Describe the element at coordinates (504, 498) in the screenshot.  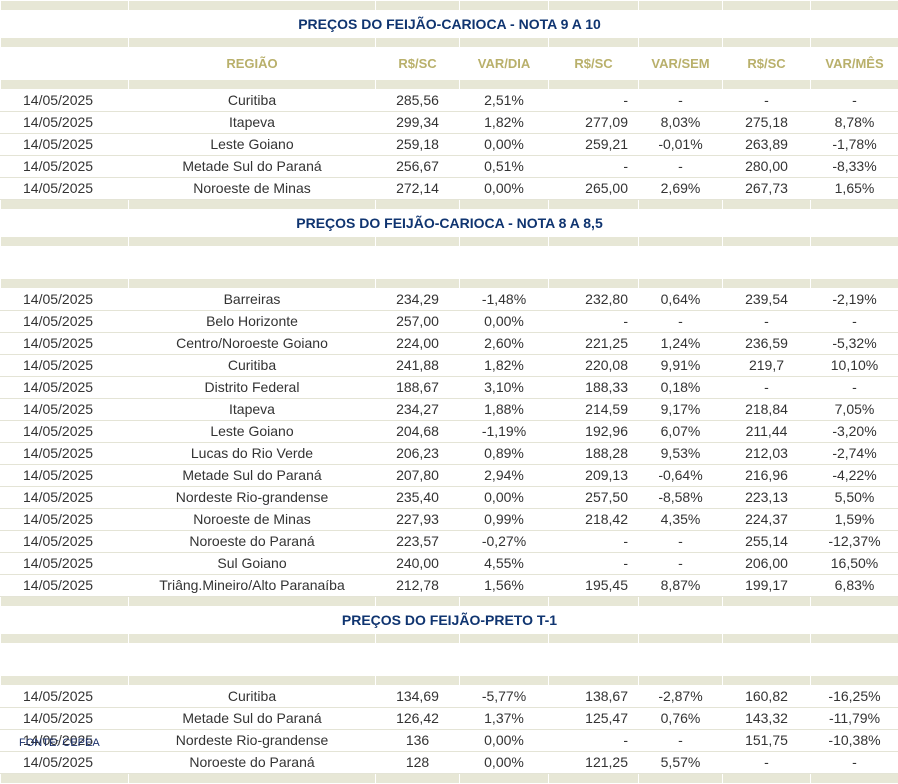
I see `var-day-cell: 0,00%` at that location.